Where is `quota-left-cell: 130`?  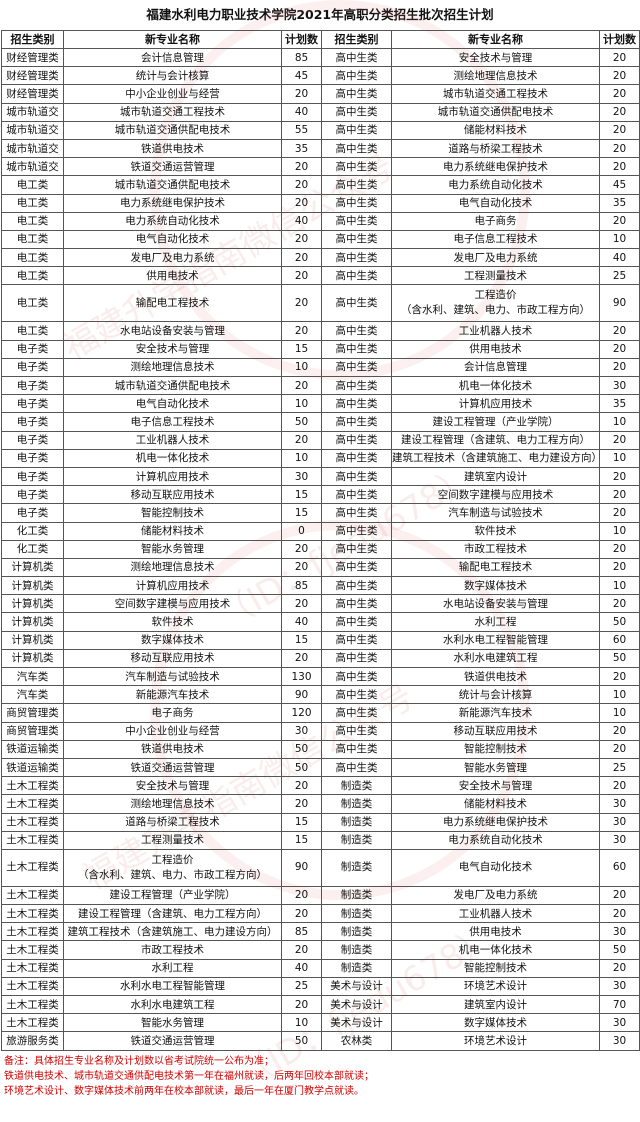
quota-left-cell: 130 is located at coordinates (301, 676).